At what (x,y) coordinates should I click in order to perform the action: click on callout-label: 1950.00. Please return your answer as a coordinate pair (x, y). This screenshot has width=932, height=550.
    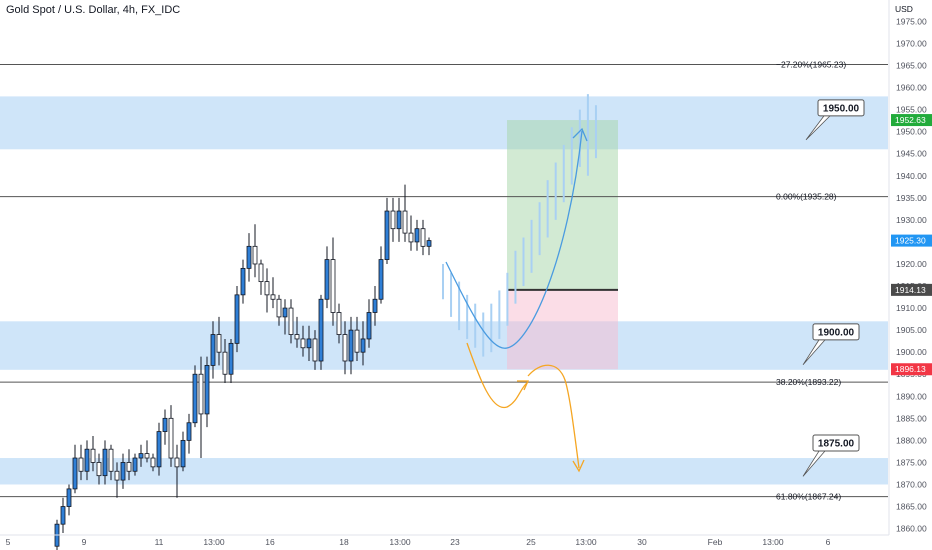
    Looking at the image, I should click on (841, 108).